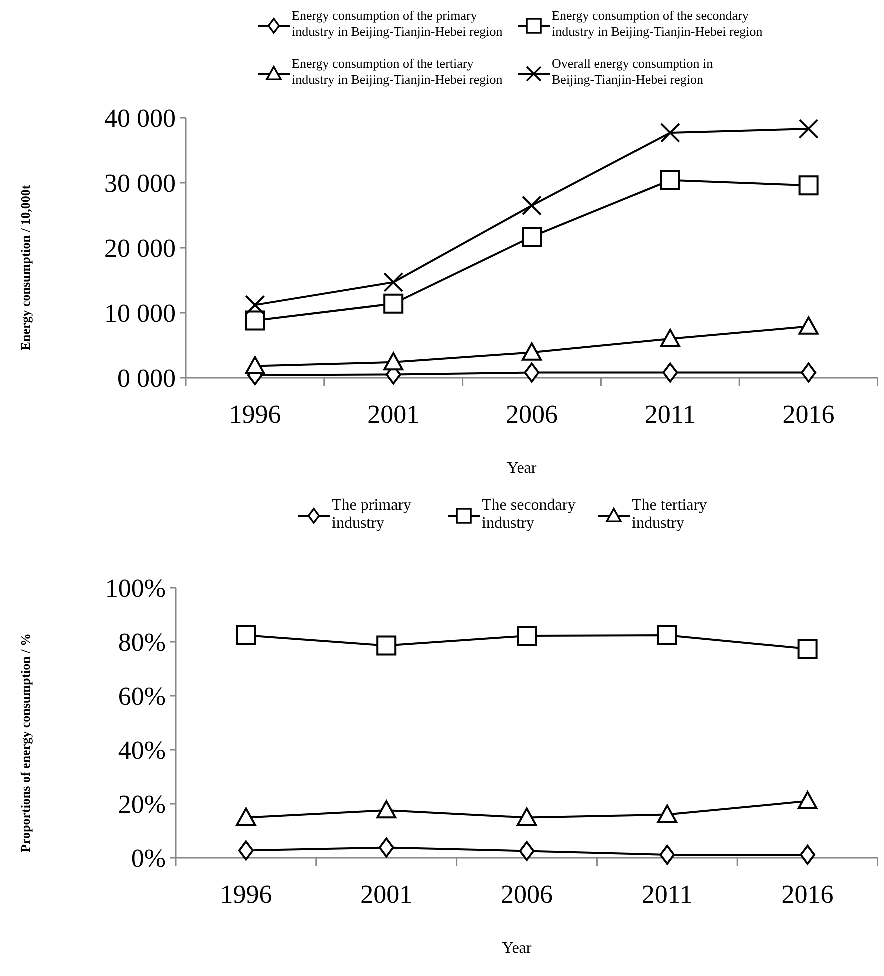 This screenshot has height=976, width=884. Describe the element at coordinates (140, 249) in the screenshot. I see `y-tick-label: 20 000` at that location.